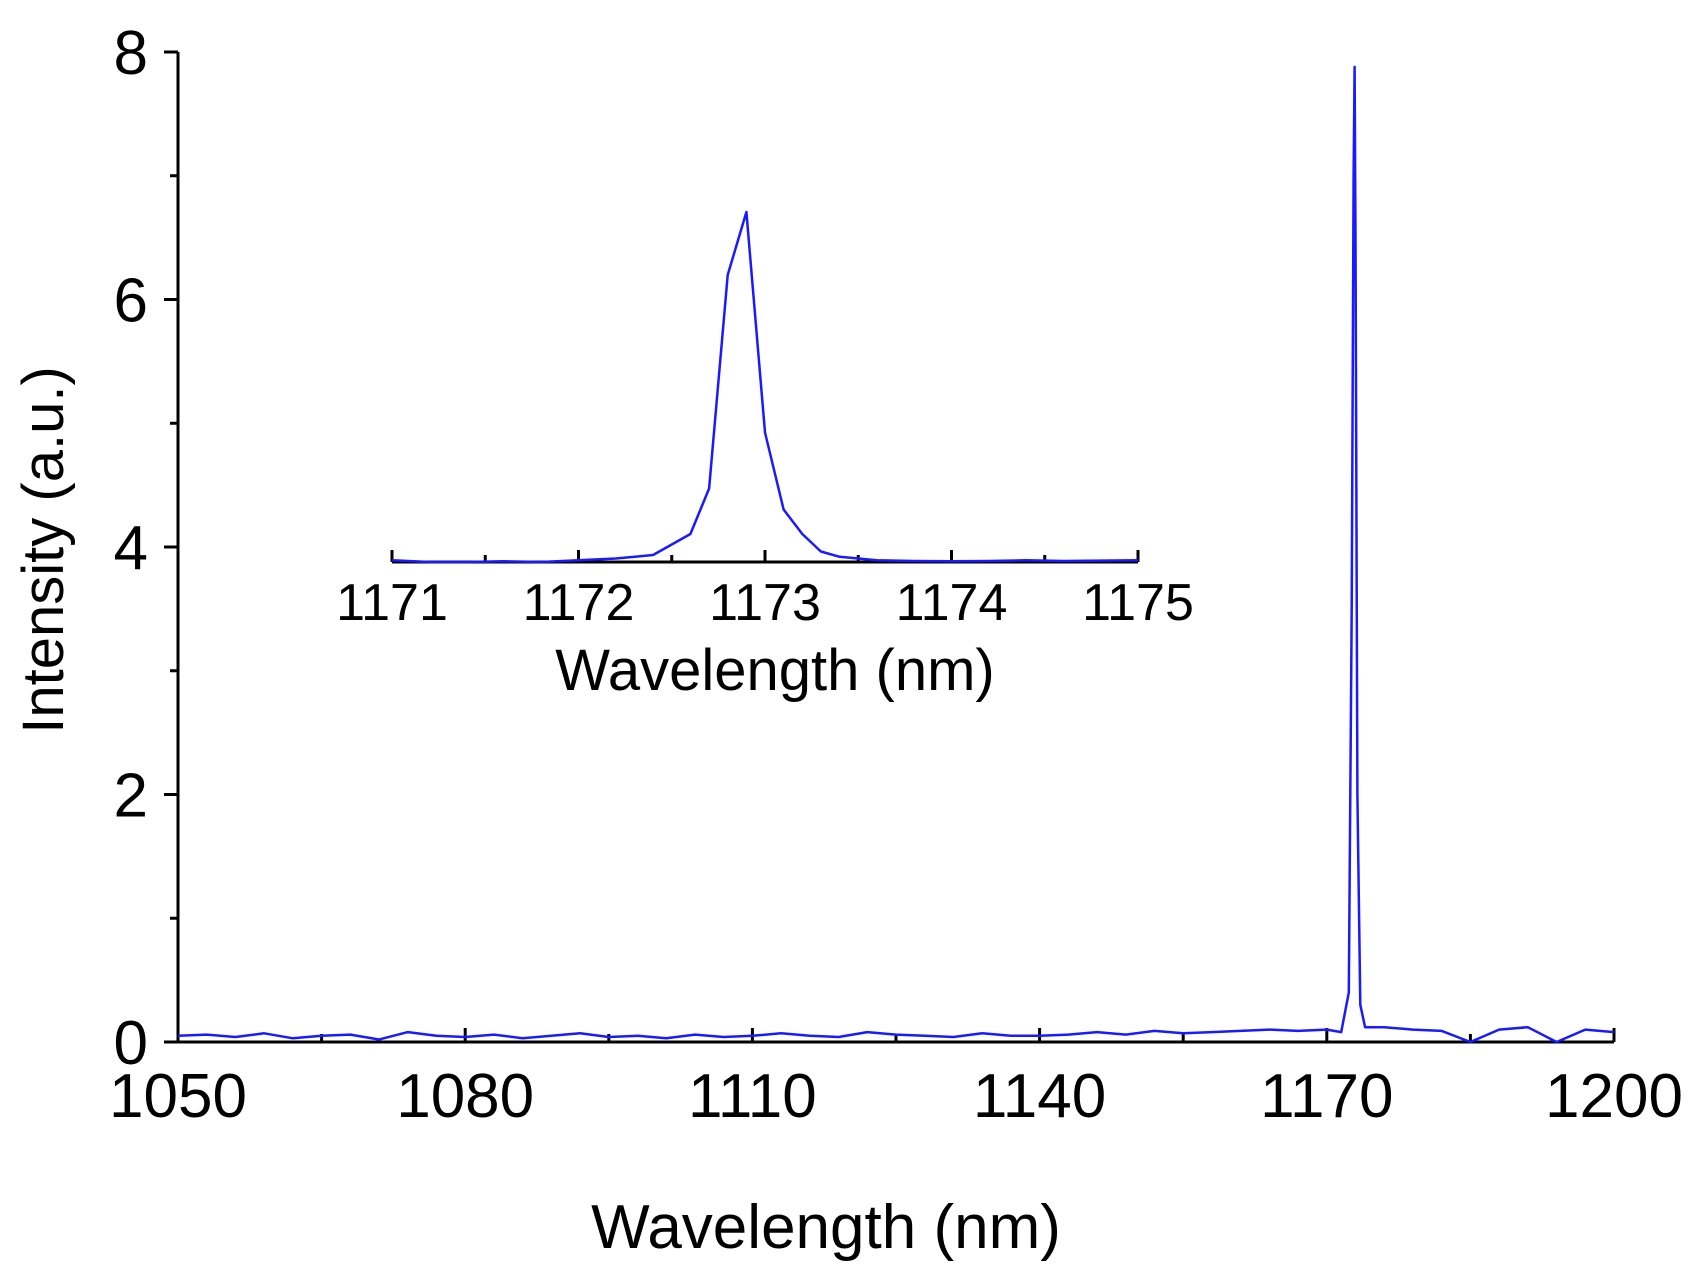  Describe the element at coordinates (579, 603) in the screenshot. I see `inset-x-tick-label: 1172` at that location.